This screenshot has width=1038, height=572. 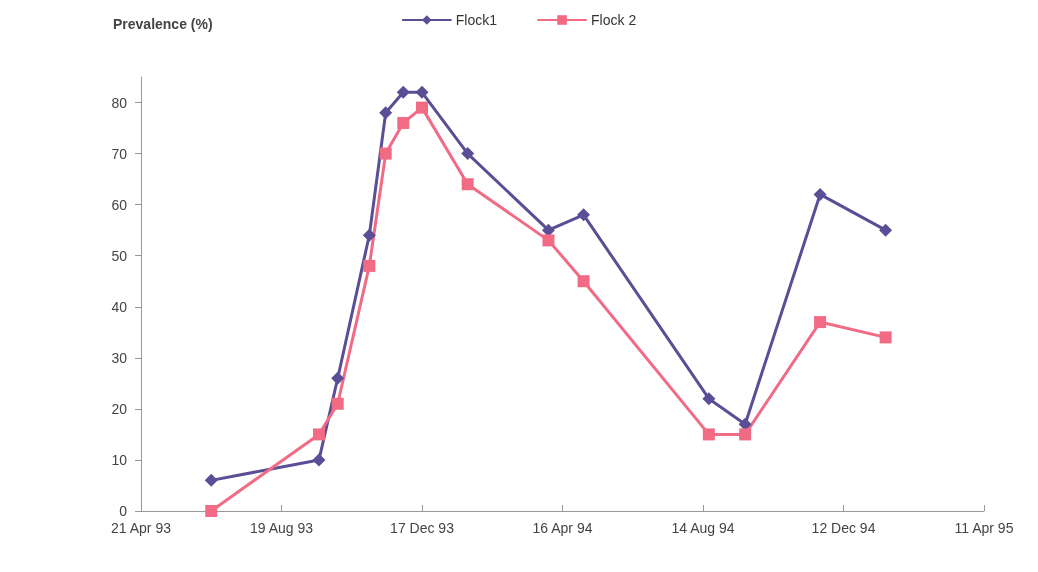 I want to click on x-tick-label: 17 Dec 93, so click(x=422, y=528).